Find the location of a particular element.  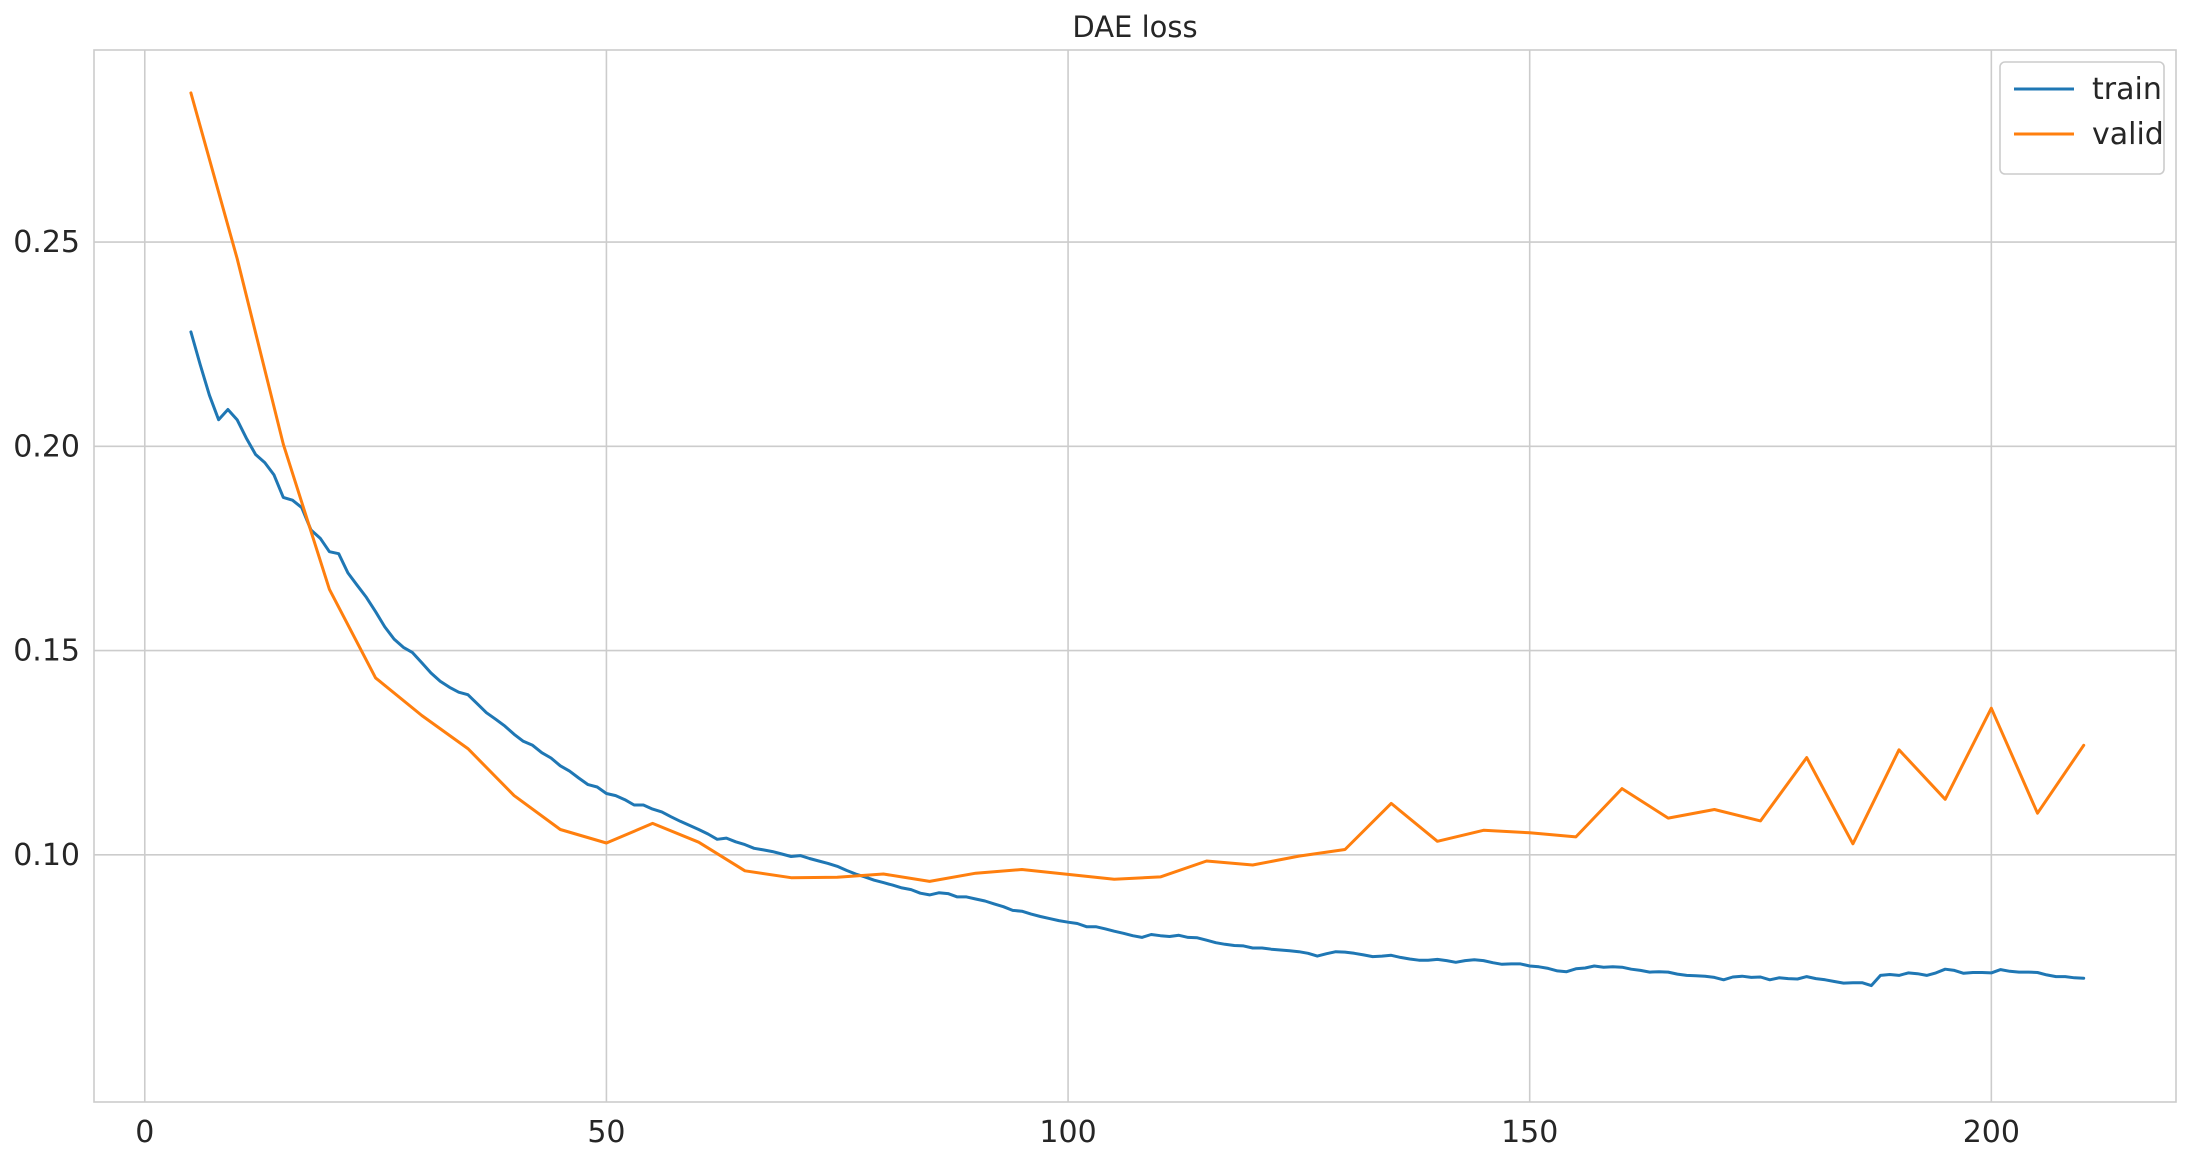

x-tick-label: 50 is located at coordinates (606, 1132).